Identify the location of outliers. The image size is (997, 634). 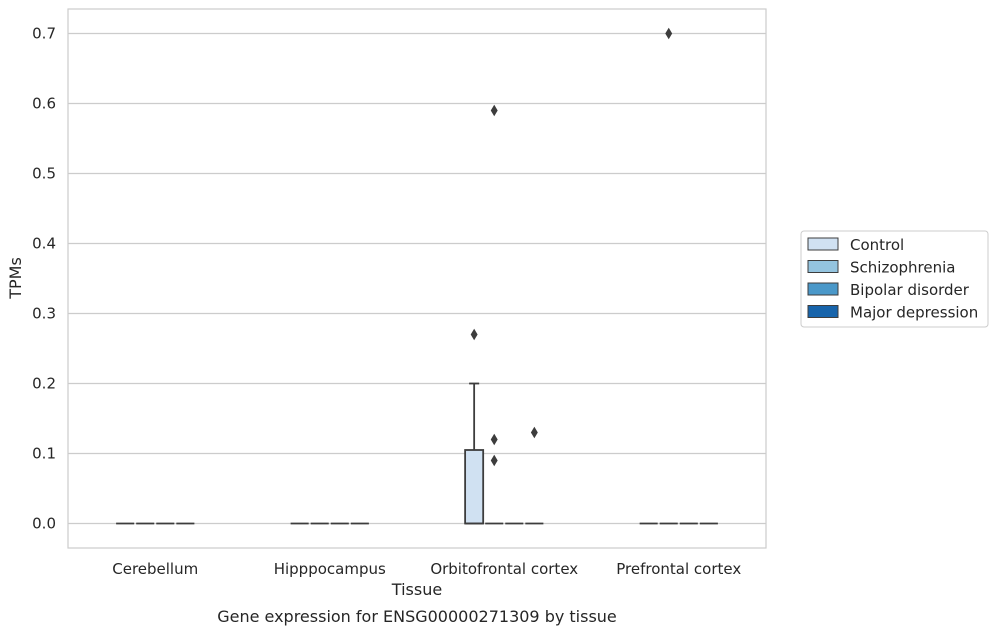
(571, 247).